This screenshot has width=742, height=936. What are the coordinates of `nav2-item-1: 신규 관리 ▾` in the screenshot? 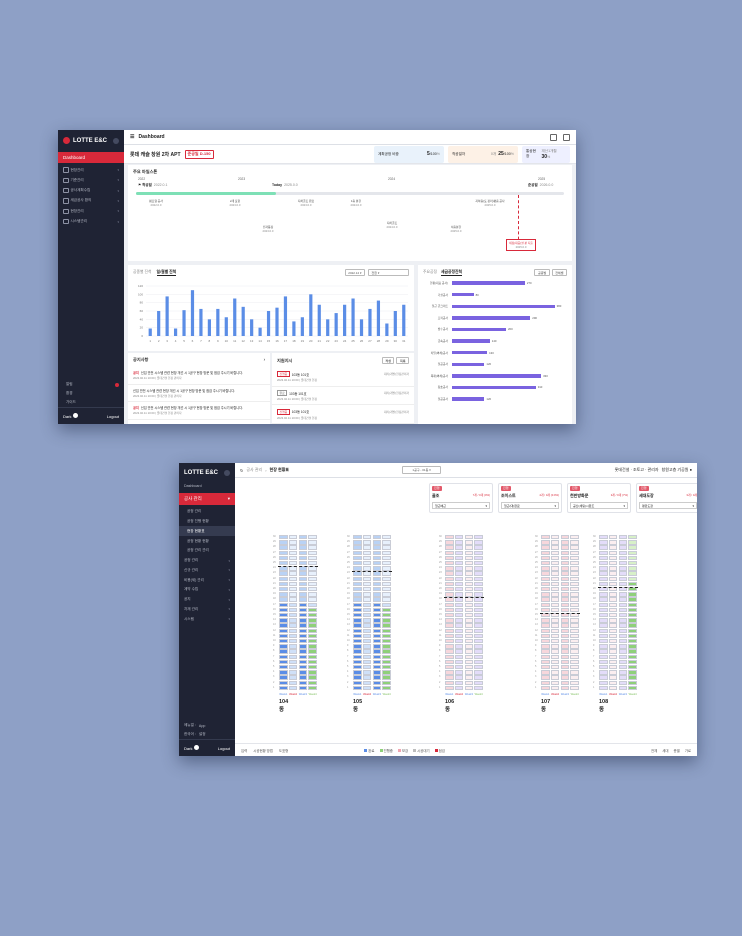 It's located at (207, 570).